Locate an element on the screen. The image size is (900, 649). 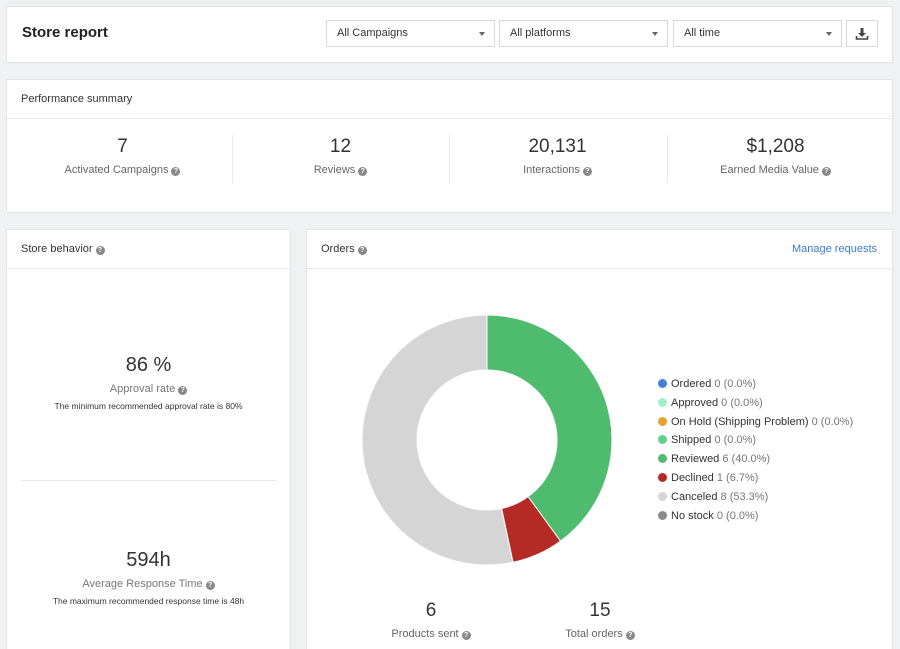
store-behavior-title: Store behavior is located at coordinates (57, 249).